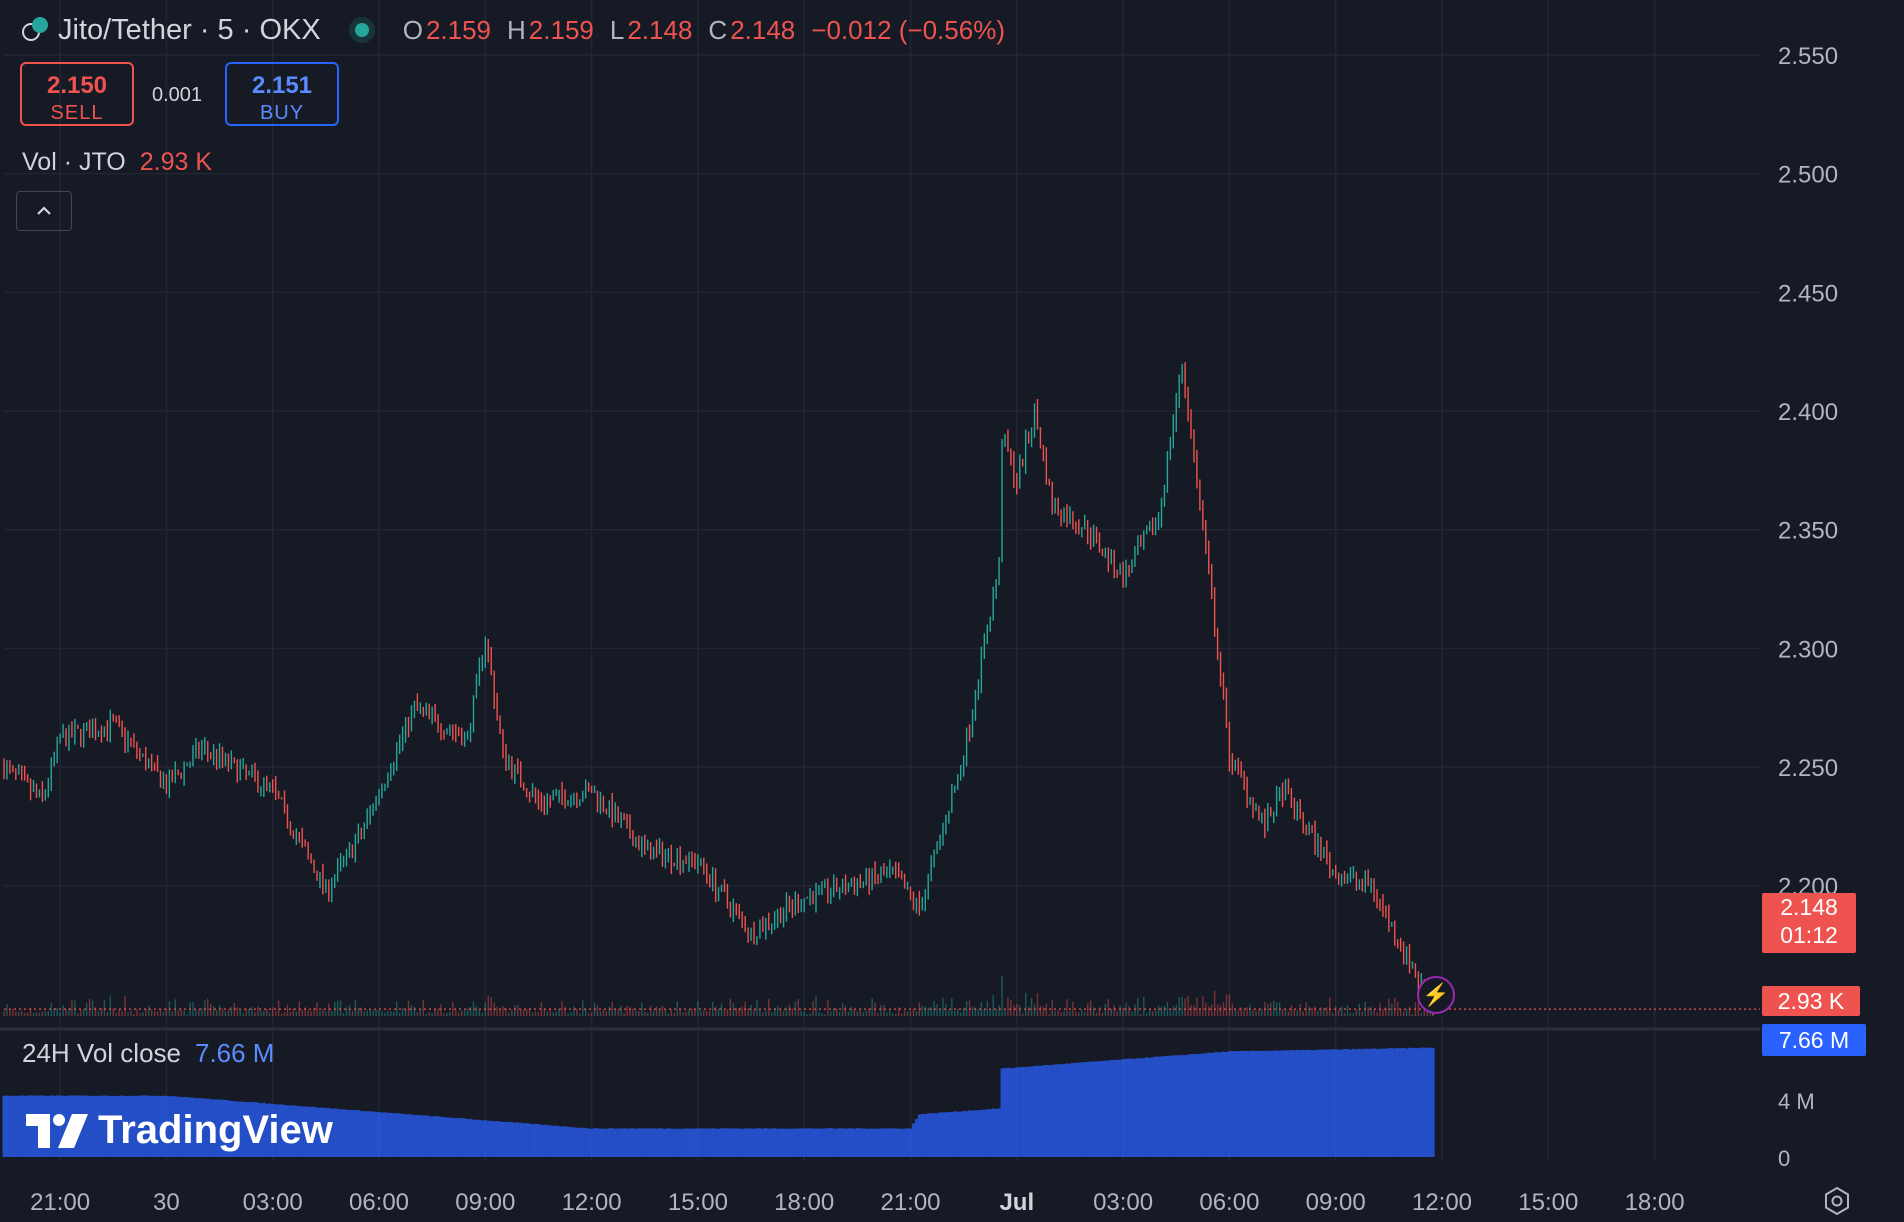 Image resolution: width=1904 pixels, height=1222 pixels. I want to click on price-tick-label: 2.350, so click(1808, 531).